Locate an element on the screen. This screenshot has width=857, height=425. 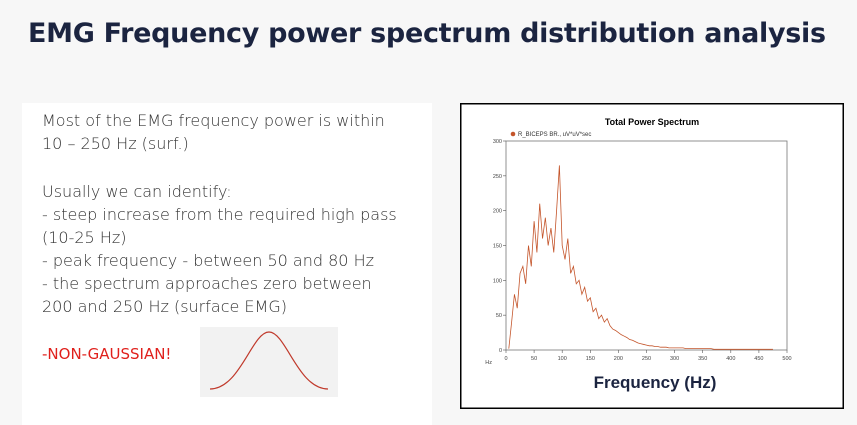
gaussian-icon is located at coordinates (269, 362).